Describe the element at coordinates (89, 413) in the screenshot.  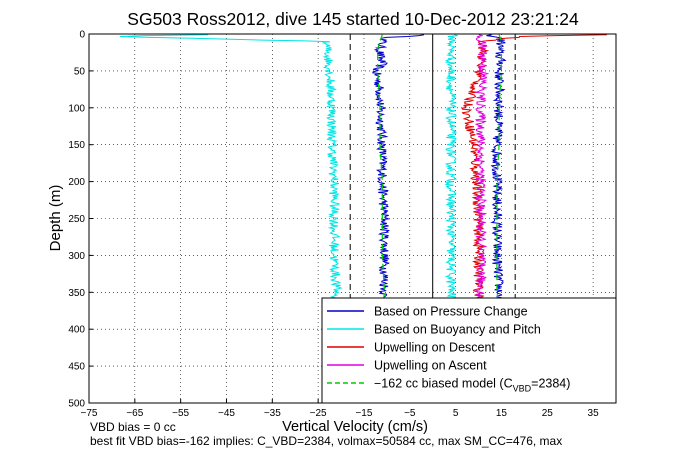
I see `x-tick-label: −75` at that location.